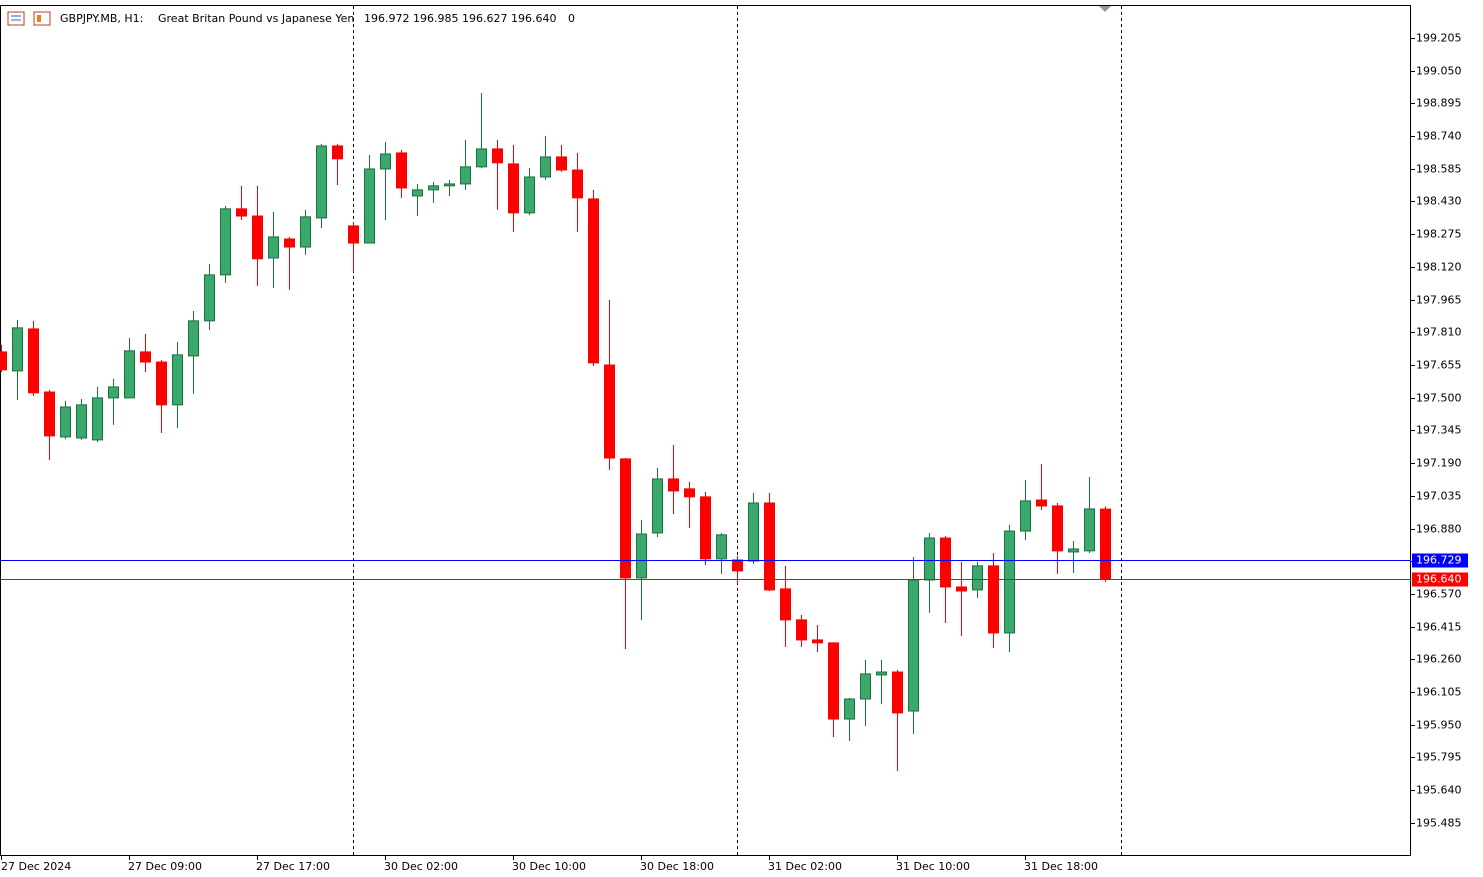  I want to click on symbol: GBPJPY.MB, H1:, so click(101, 18).